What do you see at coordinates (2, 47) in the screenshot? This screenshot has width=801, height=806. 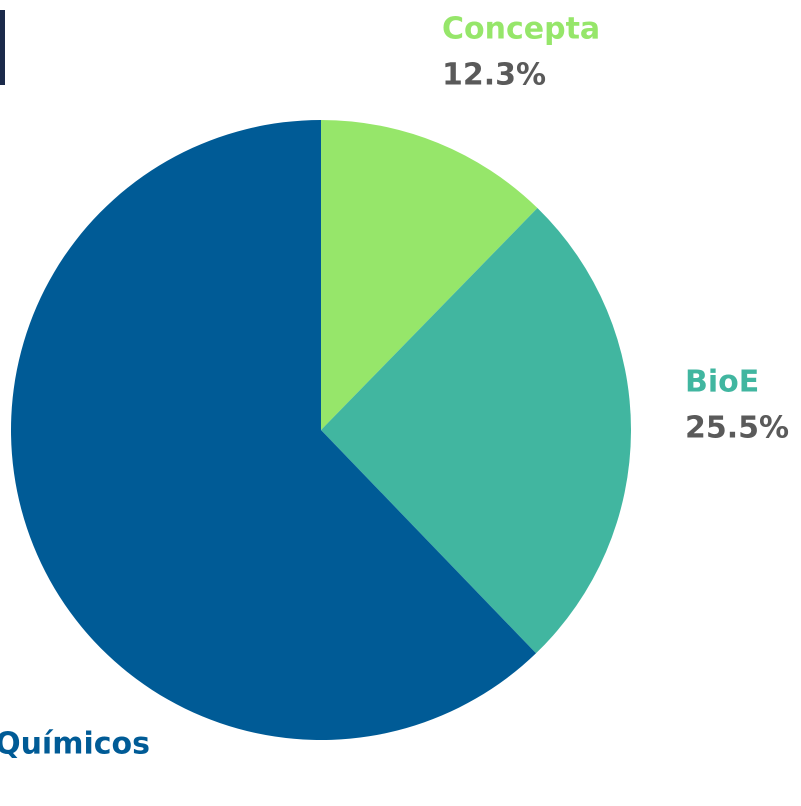 I see `edge-bar` at bounding box center [2, 47].